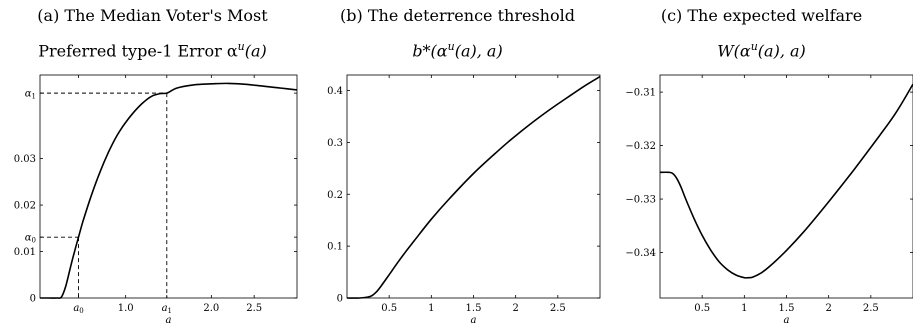  What do you see at coordinates (335, 195) in the screenshot?
I see `y-tick-label: 0.2` at bounding box center [335, 195].